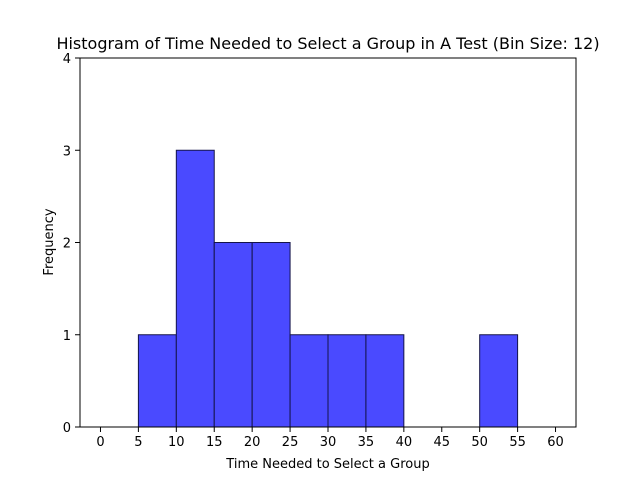  What do you see at coordinates (441, 442) in the screenshot?
I see `x-tick-label: 45` at bounding box center [441, 442].